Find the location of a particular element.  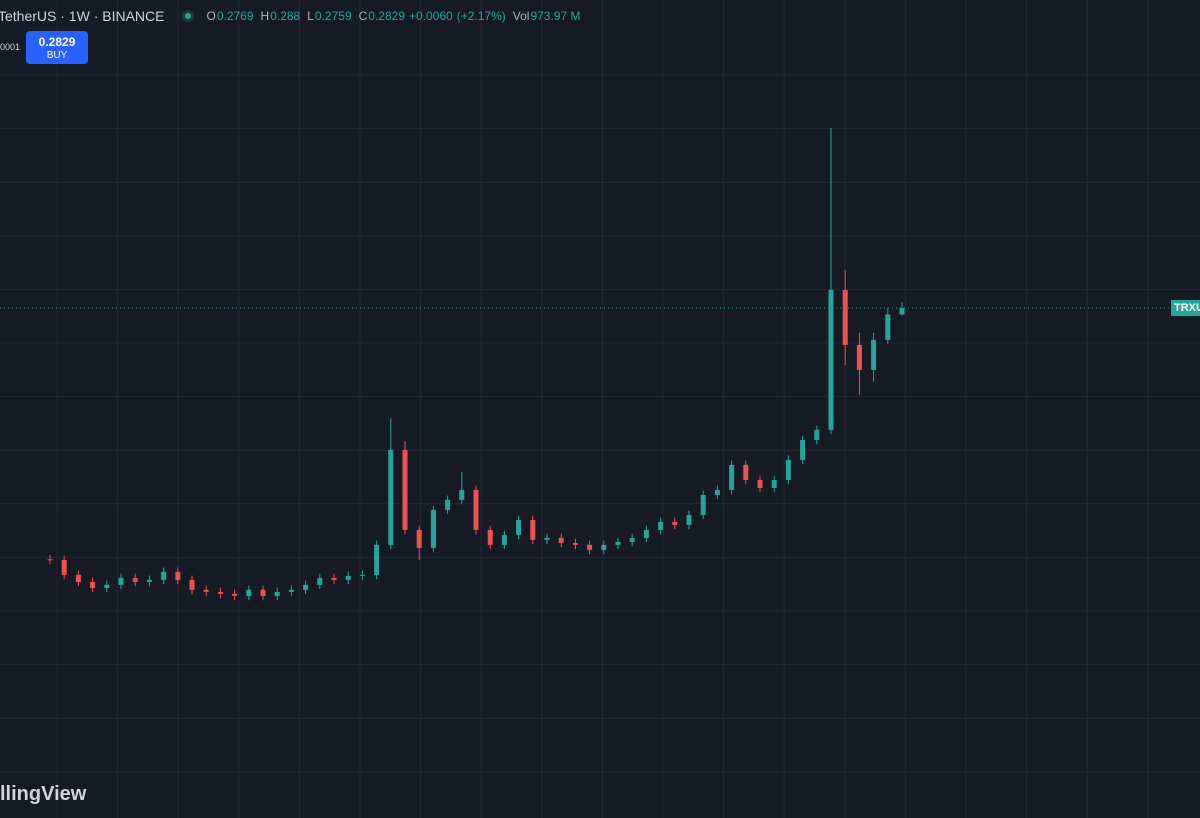

status-dot is located at coordinates (188, 16).